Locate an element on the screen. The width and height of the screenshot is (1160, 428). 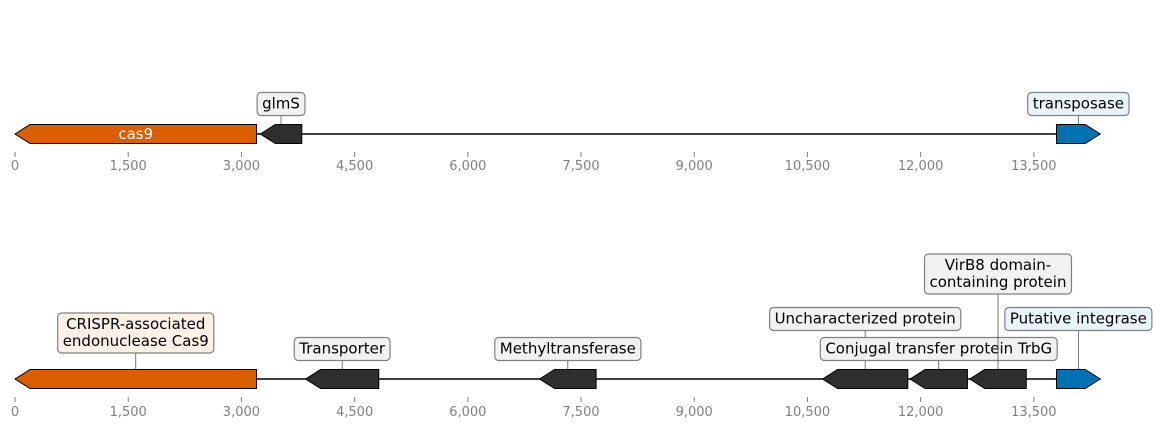
gene-label: transposase is located at coordinates (1078, 104).